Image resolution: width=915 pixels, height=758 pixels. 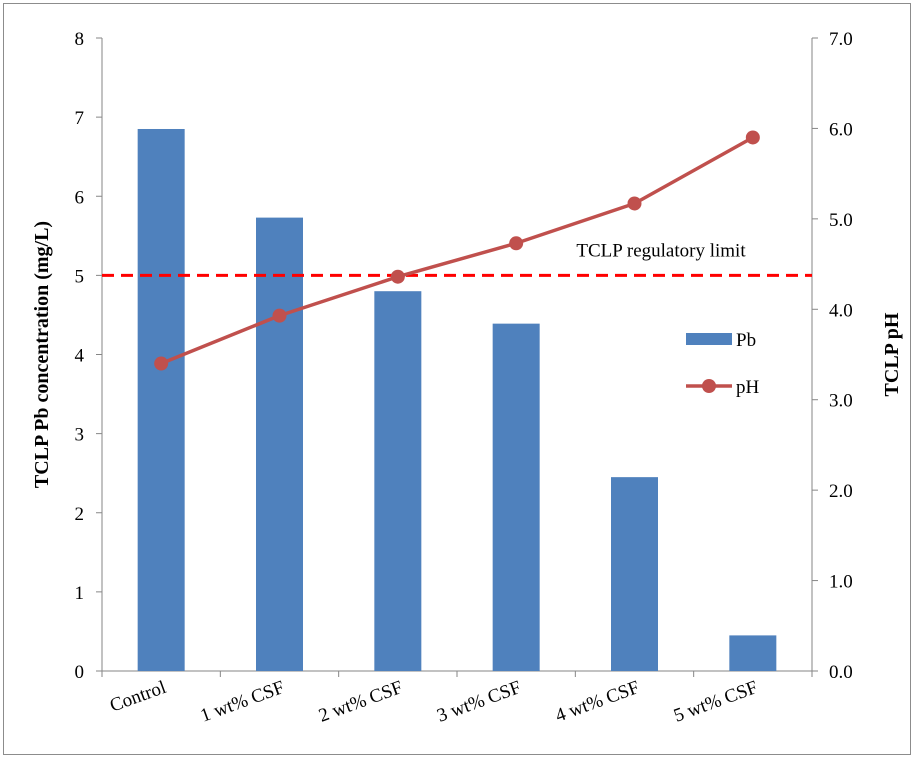 I want to click on right-tick-label: 3.0, so click(x=841, y=401).